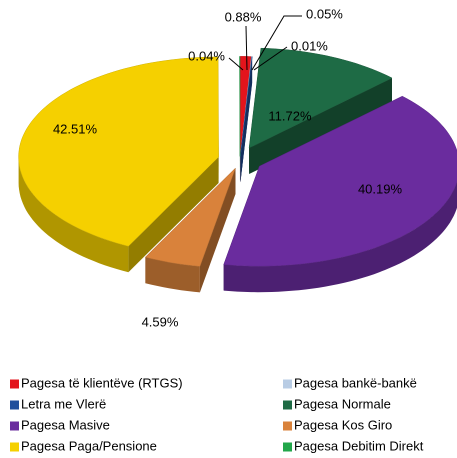 The width and height of the screenshot is (457, 458). Describe the element at coordinates (342, 403) in the screenshot. I see `legend-label: Pagesa Normale` at that location.